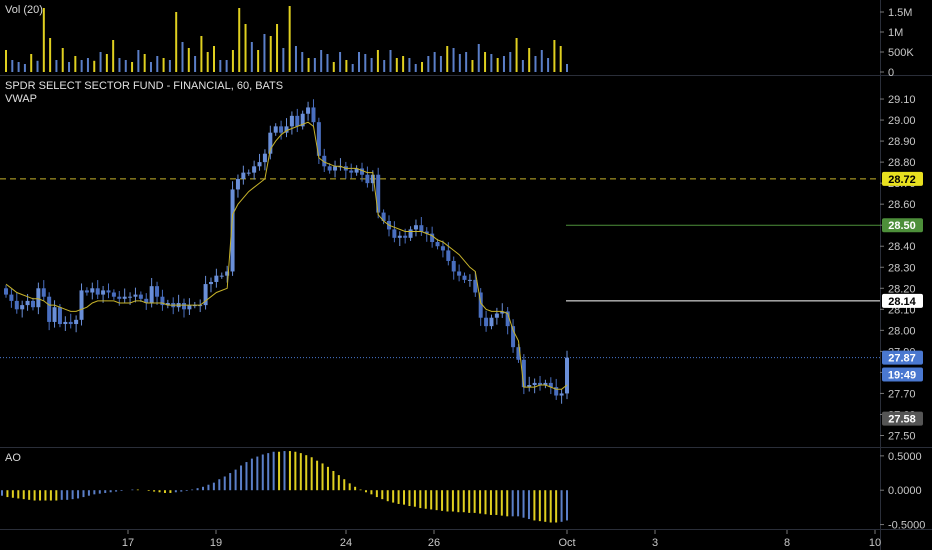 Image resolution: width=932 pixels, height=550 pixels. What do you see at coordinates (891, 73) in the screenshot?
I see `volume-tick-label: 0` at bounding box center [891, 73].